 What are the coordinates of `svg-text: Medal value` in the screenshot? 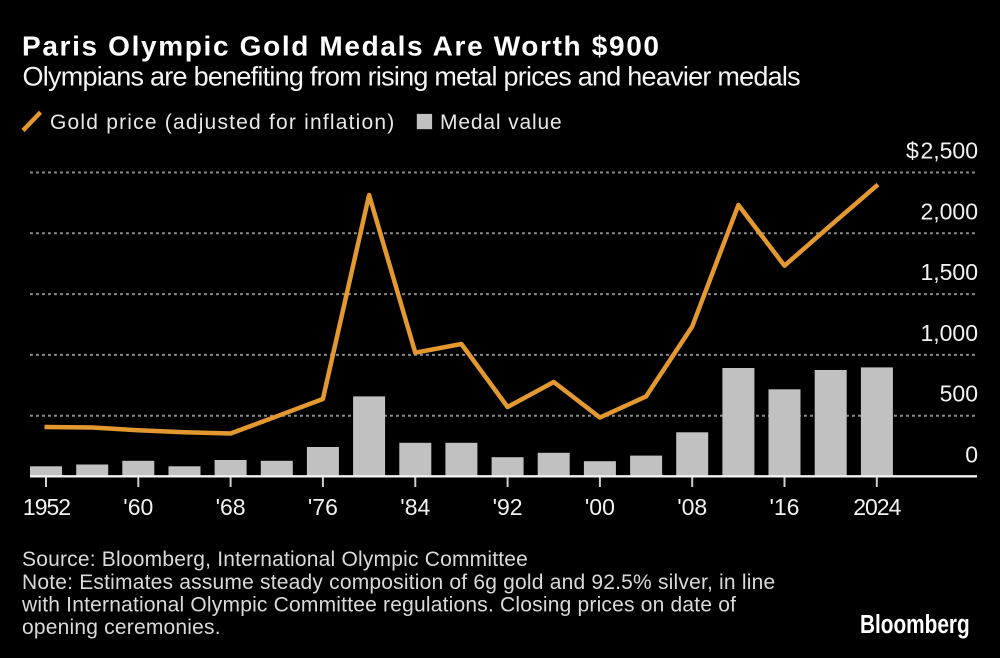 It's located at (501, 122).